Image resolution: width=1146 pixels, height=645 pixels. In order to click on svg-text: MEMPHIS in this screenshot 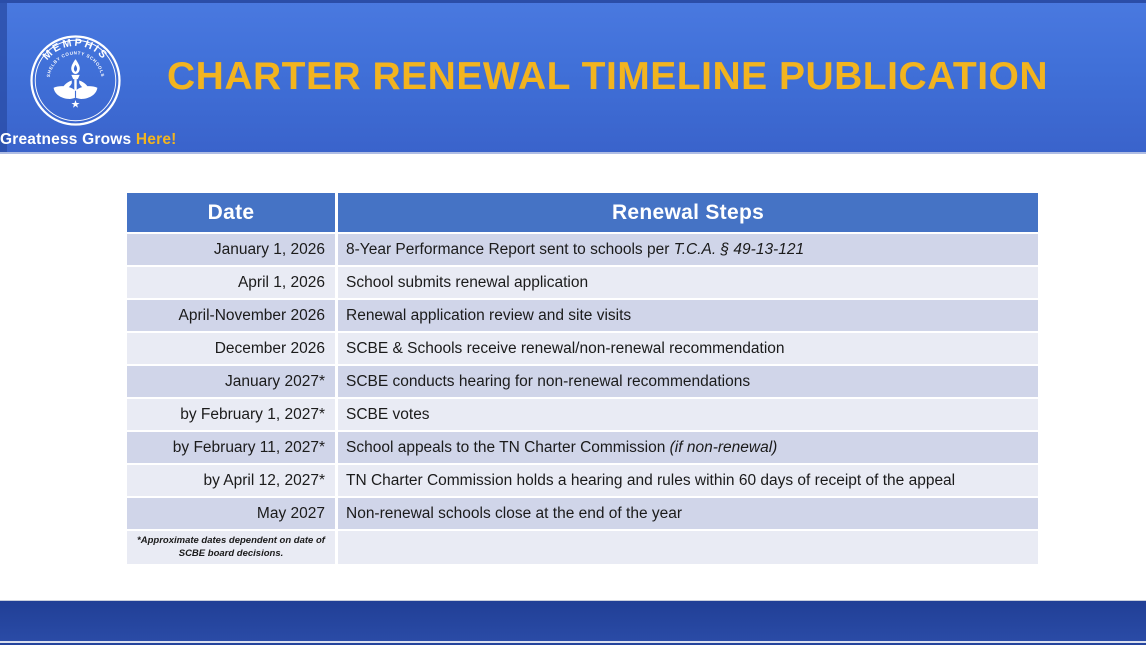, I will do `click(75, 50)`.